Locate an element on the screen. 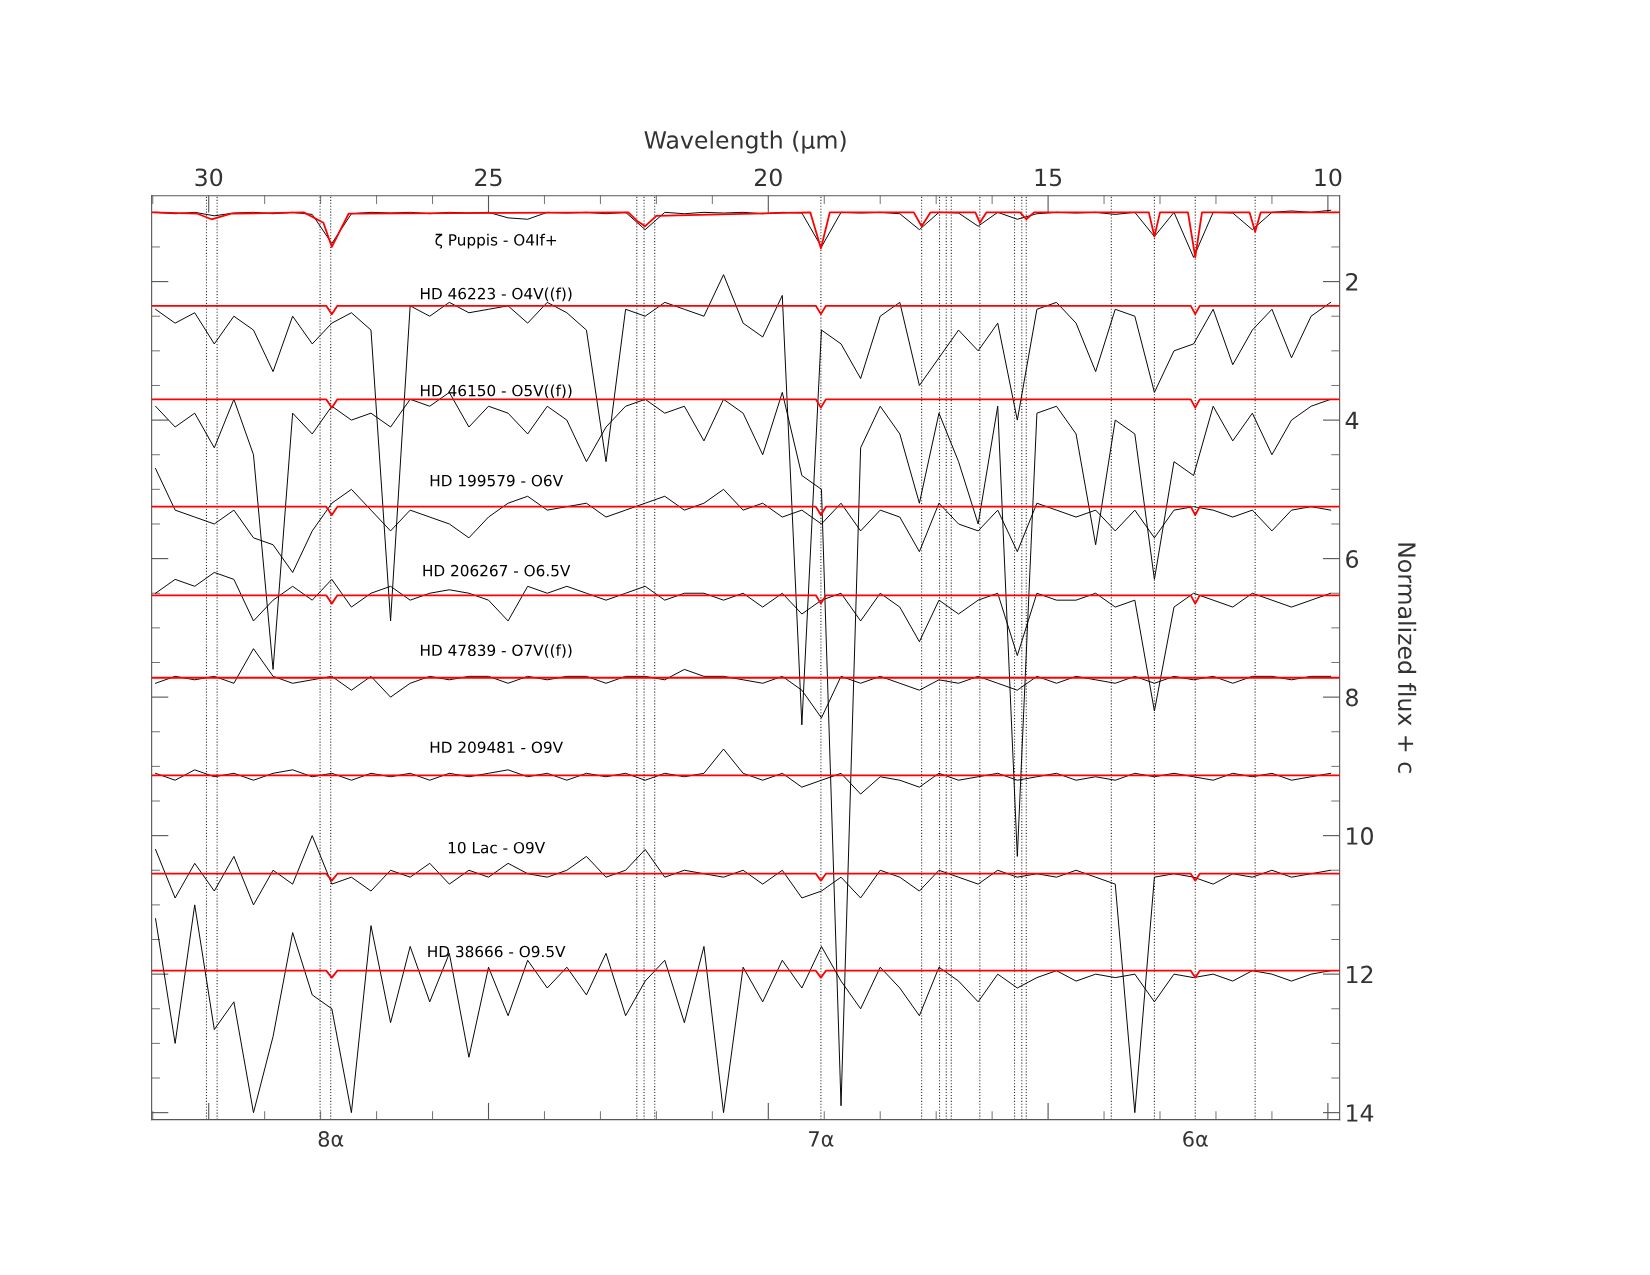 Image resolution: width=1650 pixels, height=1275 pixels. x-tick-label: 25 is located at coordinates (488, 177).